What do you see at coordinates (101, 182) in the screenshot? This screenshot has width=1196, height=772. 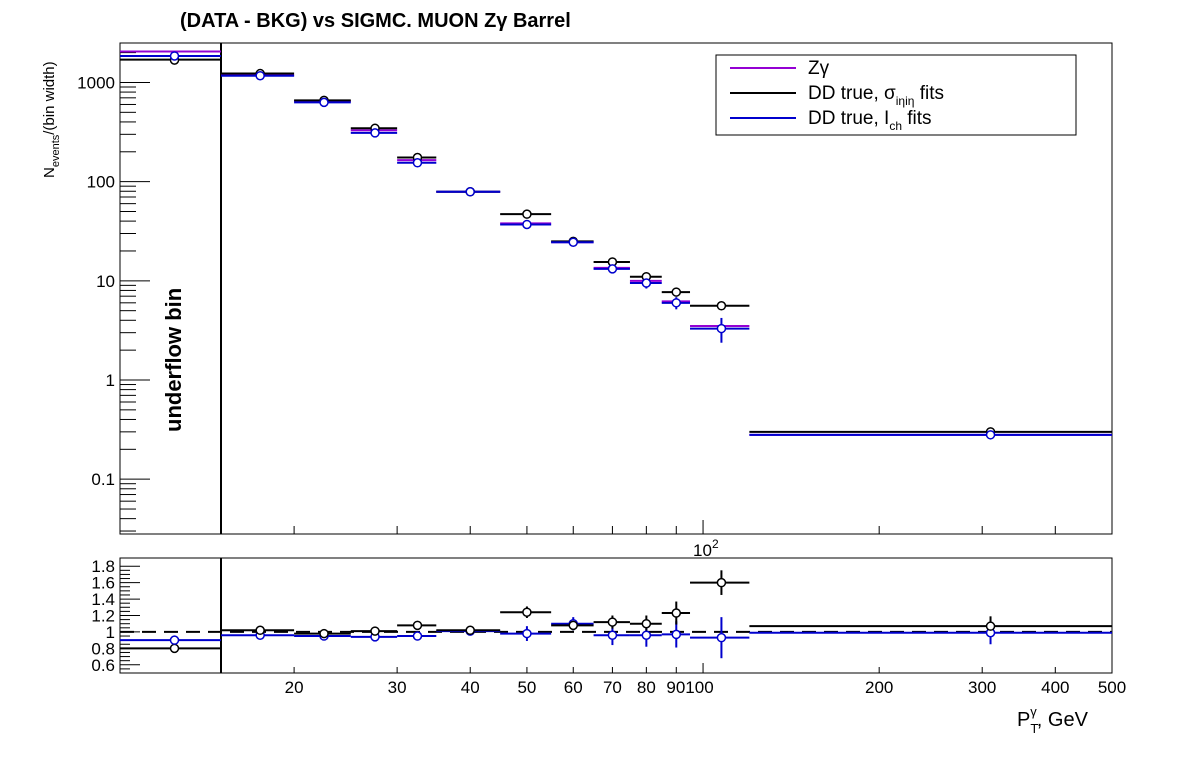 I see `y-tick-label: 100` at bounding box center [101, 182].